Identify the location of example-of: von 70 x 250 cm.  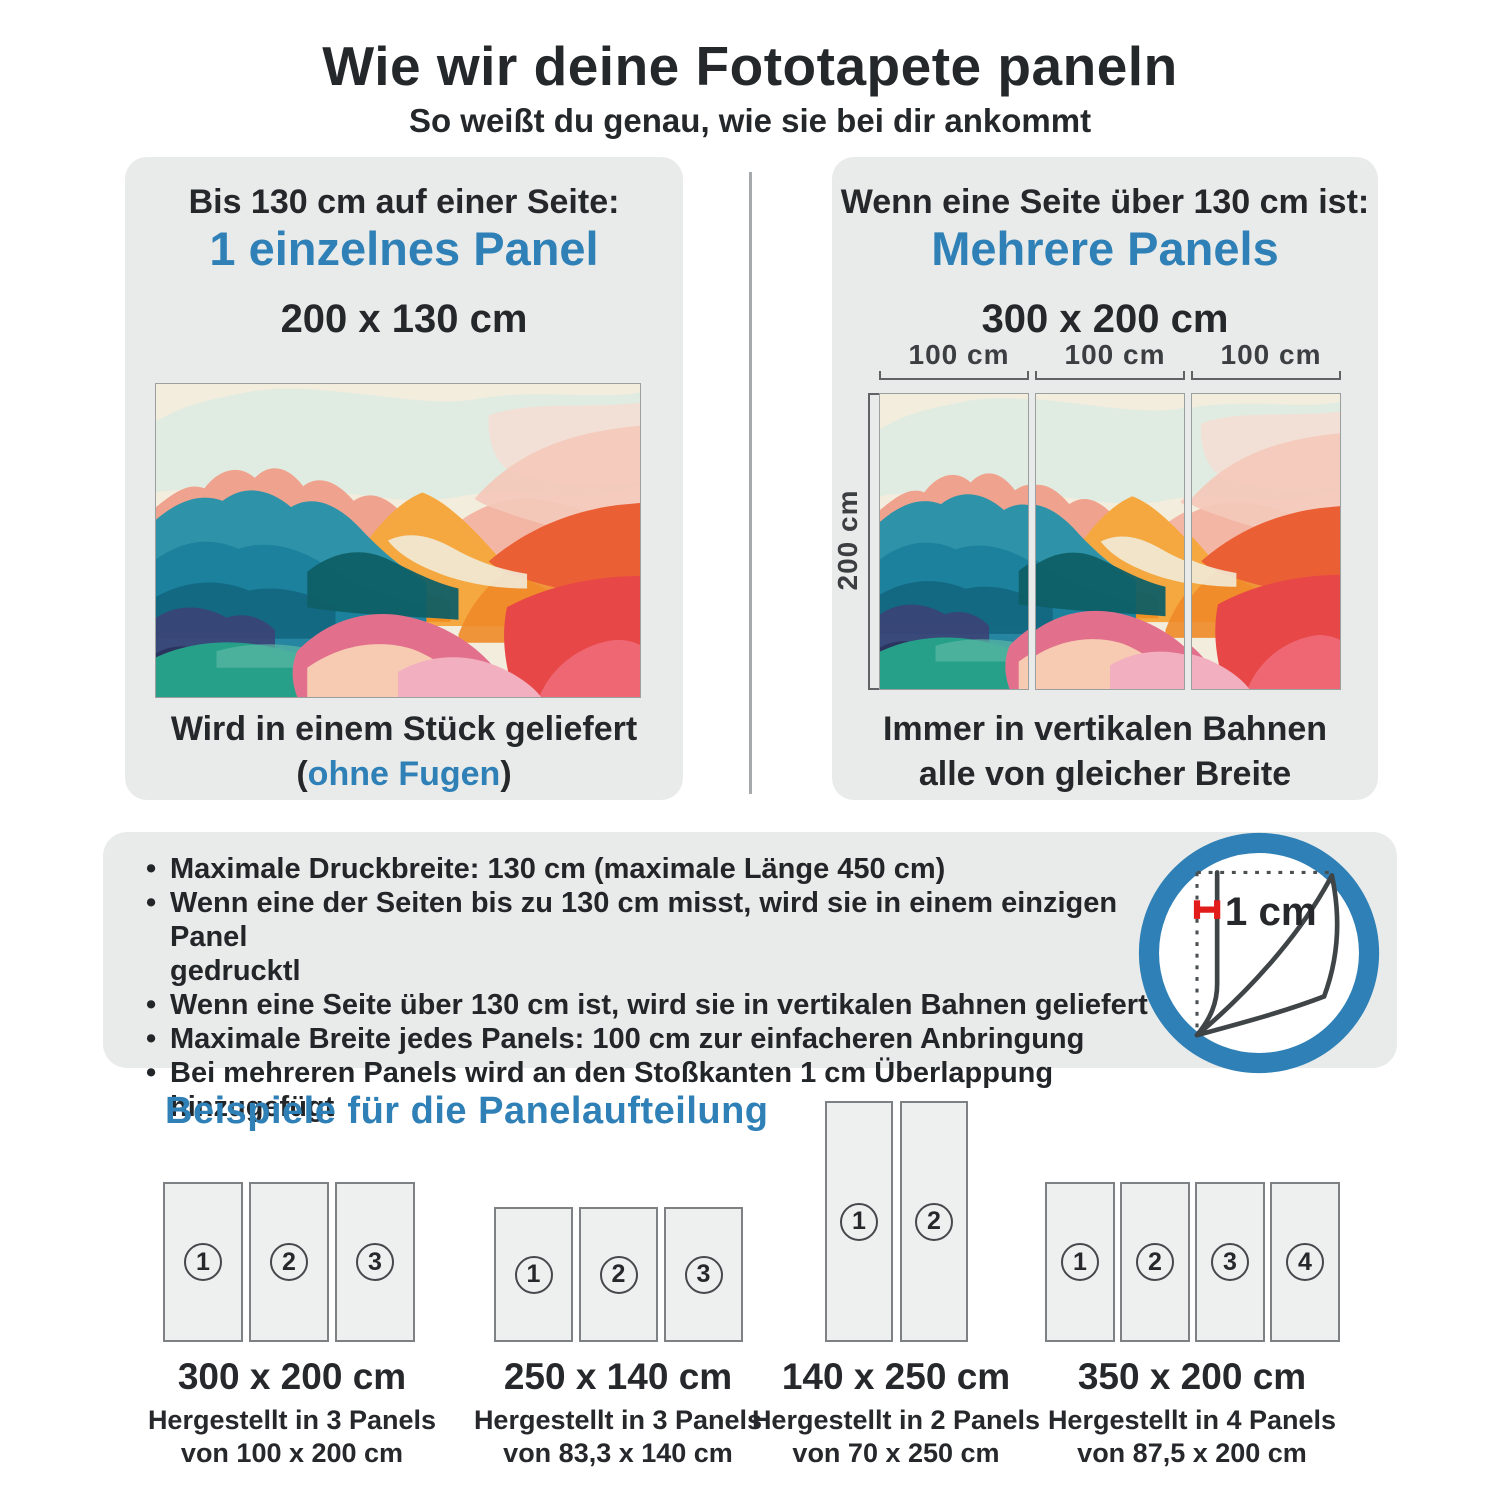
(896, 1453).